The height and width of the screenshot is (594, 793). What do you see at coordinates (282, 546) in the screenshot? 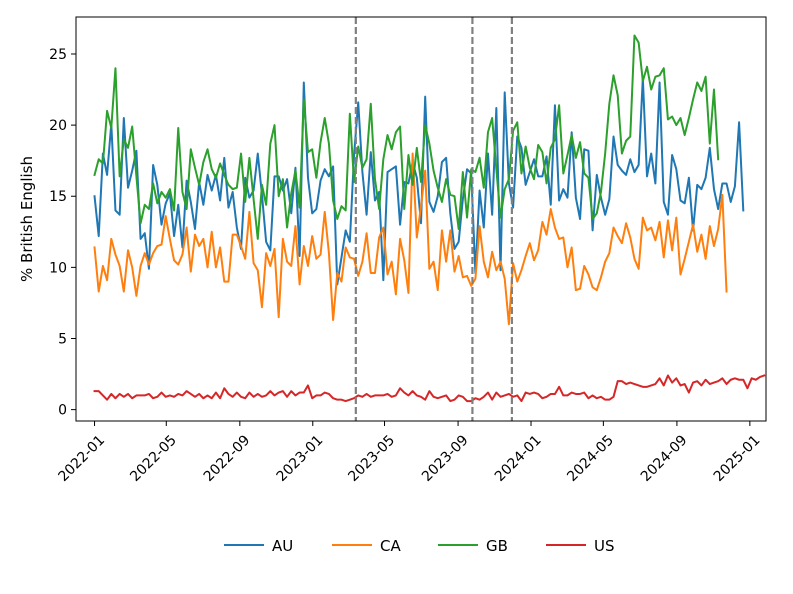
I see `legend-label-au: AU` at bounding box center [282, 546].